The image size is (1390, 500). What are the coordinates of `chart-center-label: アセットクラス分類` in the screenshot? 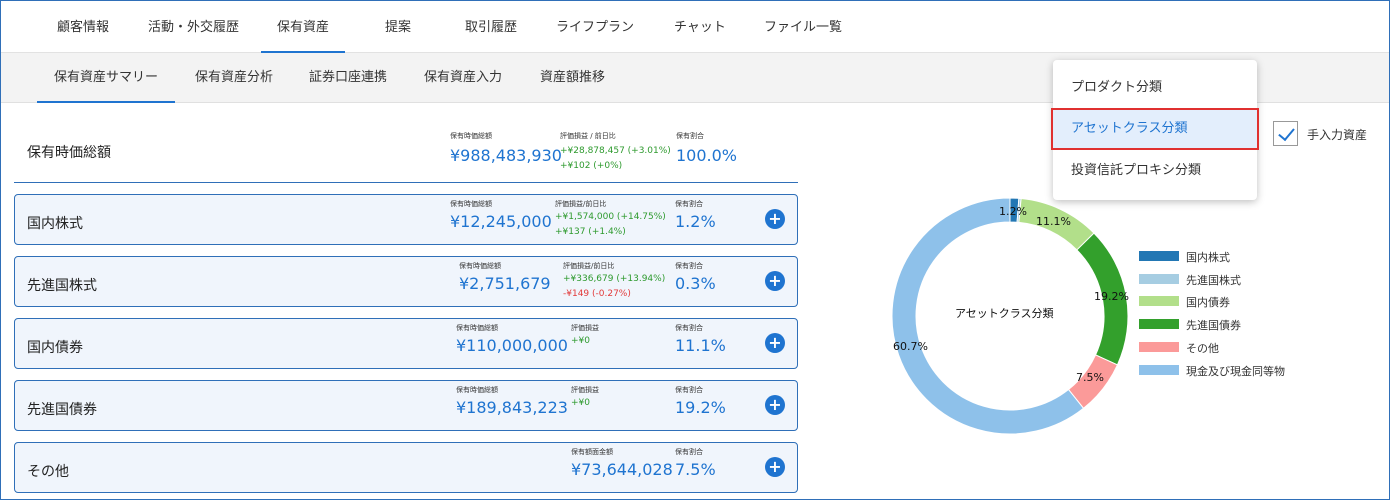 It's located at (1004, 313).